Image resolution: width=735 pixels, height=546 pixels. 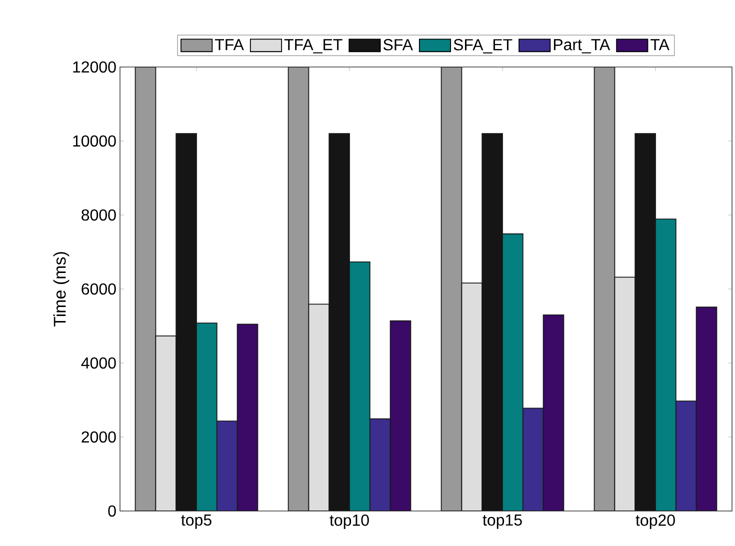 I want to click on legend-label: SFA, so click(x=398, y=44).